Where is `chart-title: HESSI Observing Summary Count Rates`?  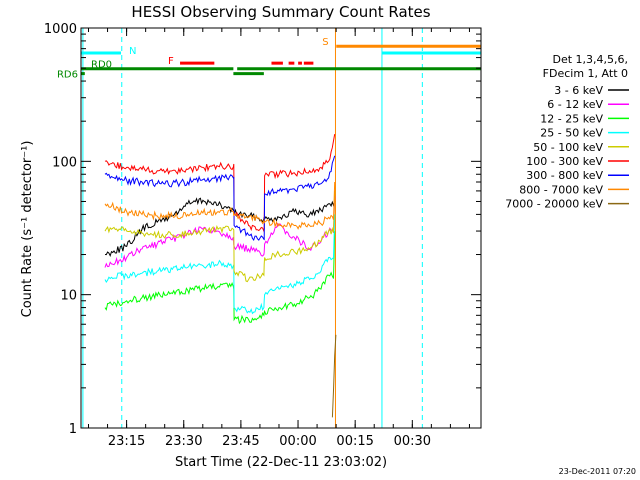
chart-title: HESSI Observing Summary Count Rates is located at coordinates (280, 12).